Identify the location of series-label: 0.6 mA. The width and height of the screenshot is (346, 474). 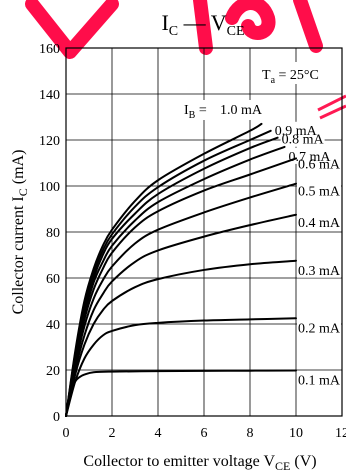
(319, 164).